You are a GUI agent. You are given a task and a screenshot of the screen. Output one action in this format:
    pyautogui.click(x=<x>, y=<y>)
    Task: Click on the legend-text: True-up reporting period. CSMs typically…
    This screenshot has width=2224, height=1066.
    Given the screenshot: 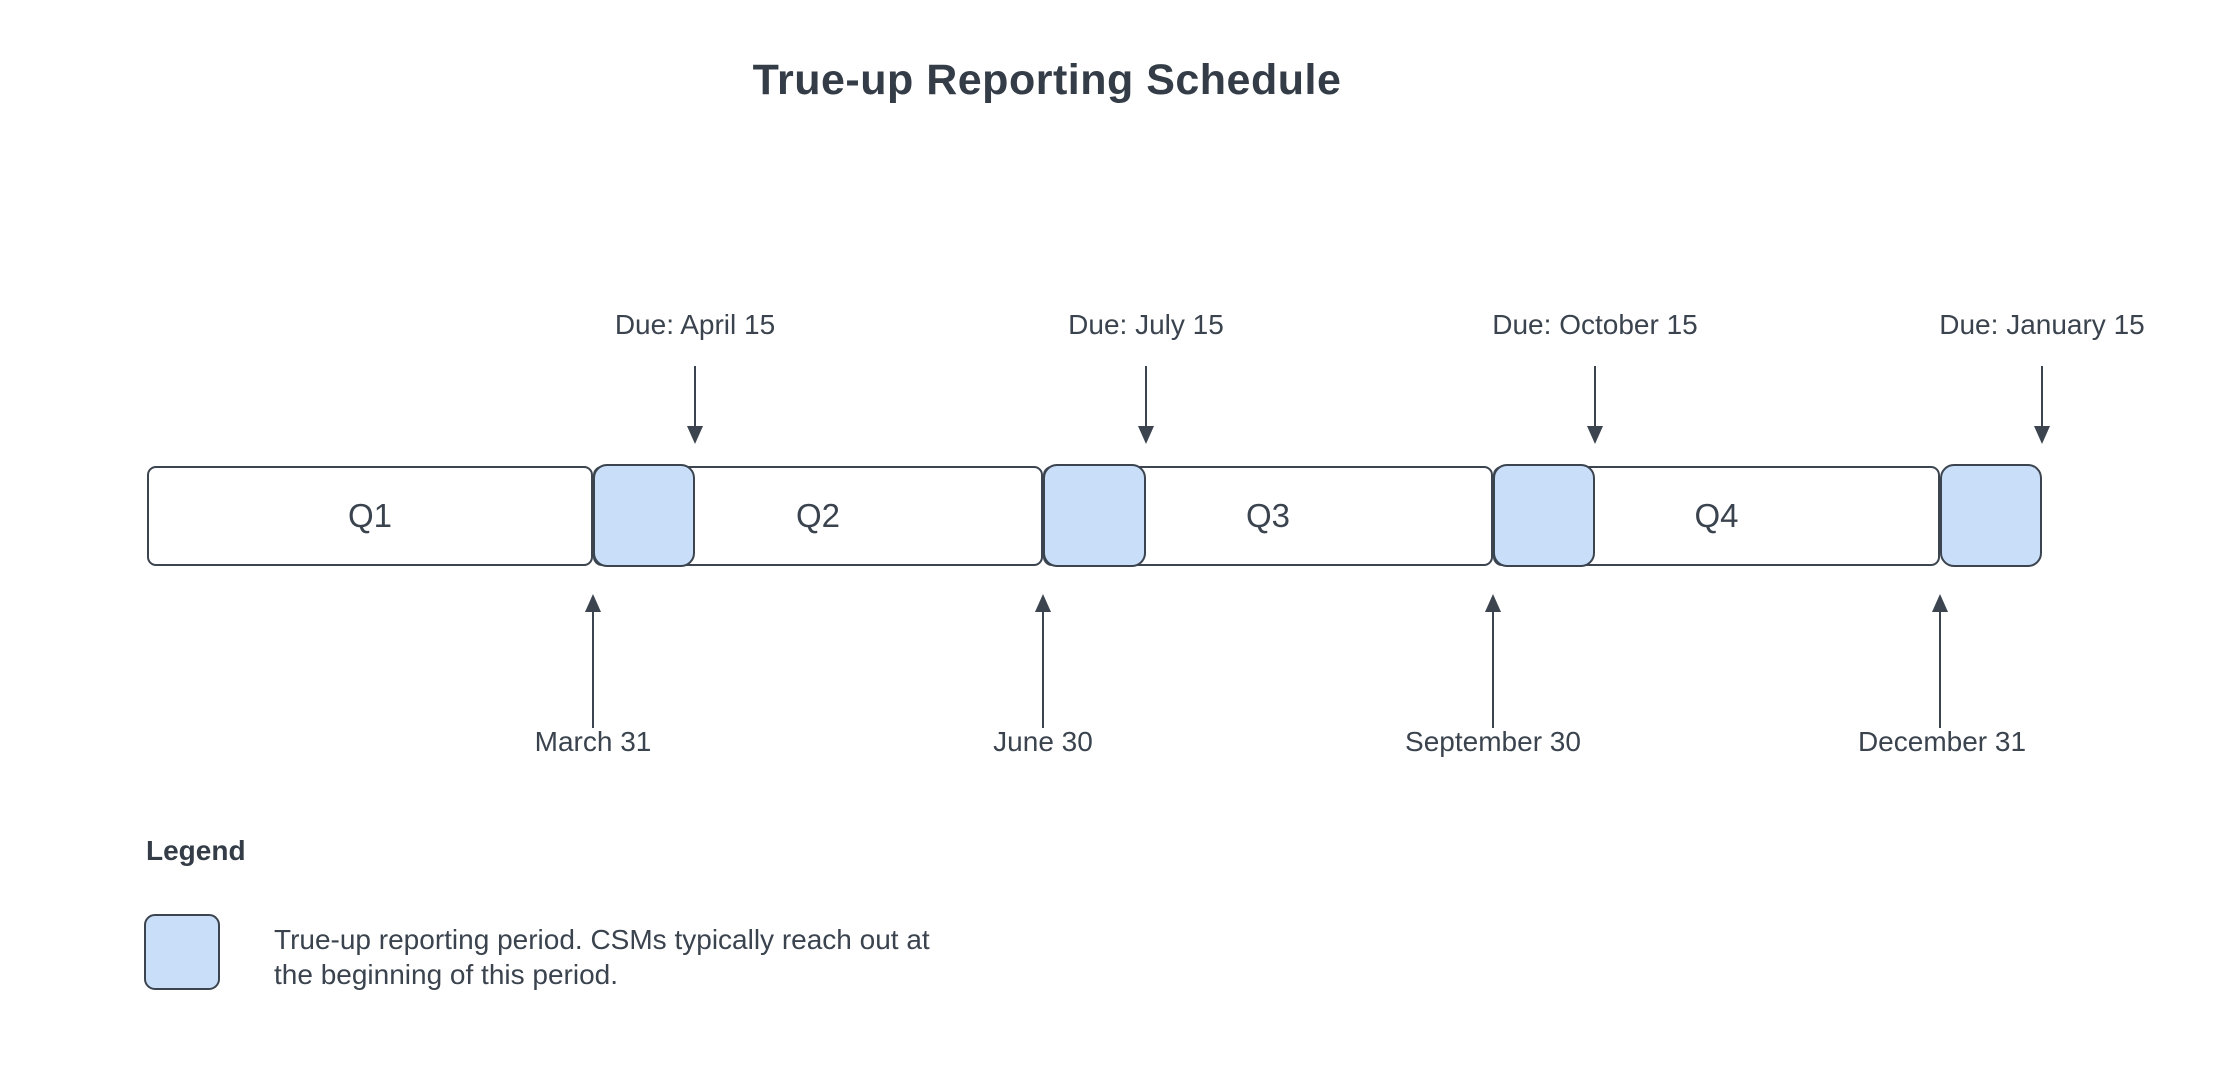 What is the action you would take?
    pyautogui.click(x=602, y=957)
    